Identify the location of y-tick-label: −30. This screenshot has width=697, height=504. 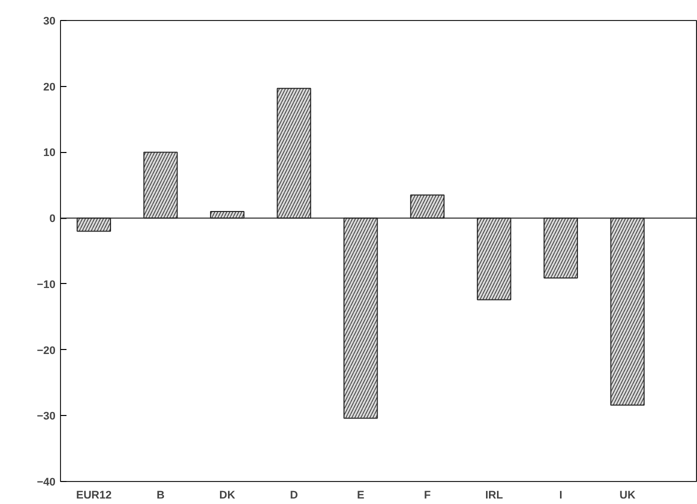
(46, 416).